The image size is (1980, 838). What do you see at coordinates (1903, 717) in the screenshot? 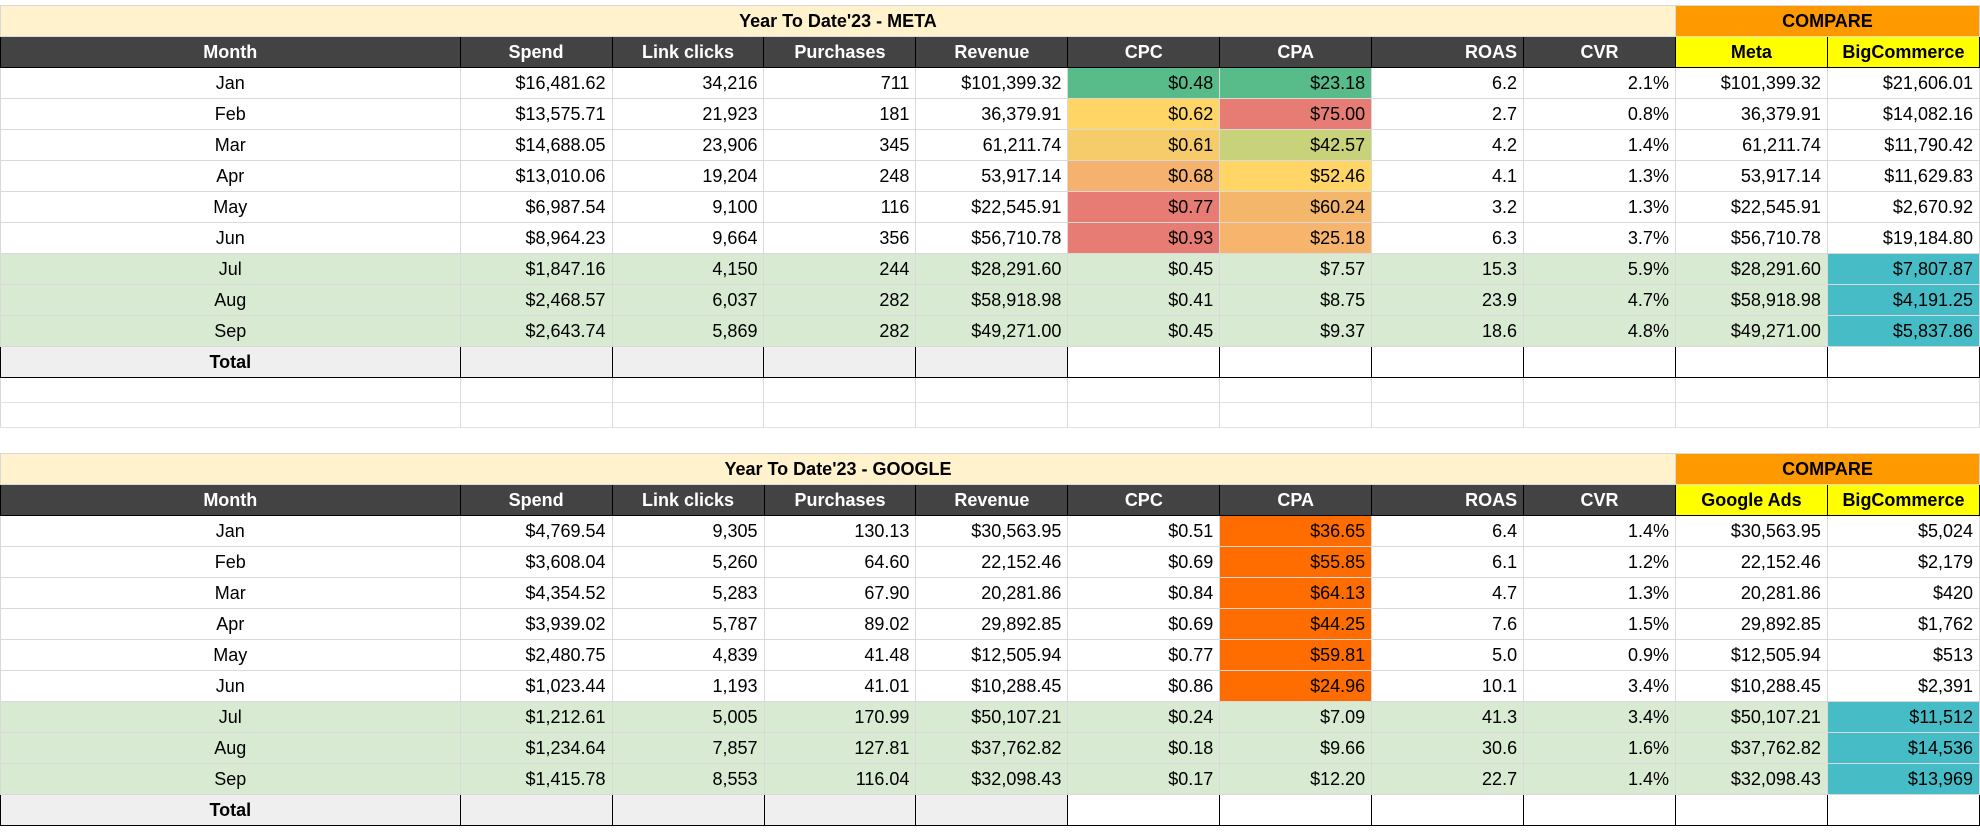
I see `cell-compare-bigcommerce: $11,512` at bounding box center [1903, 717].